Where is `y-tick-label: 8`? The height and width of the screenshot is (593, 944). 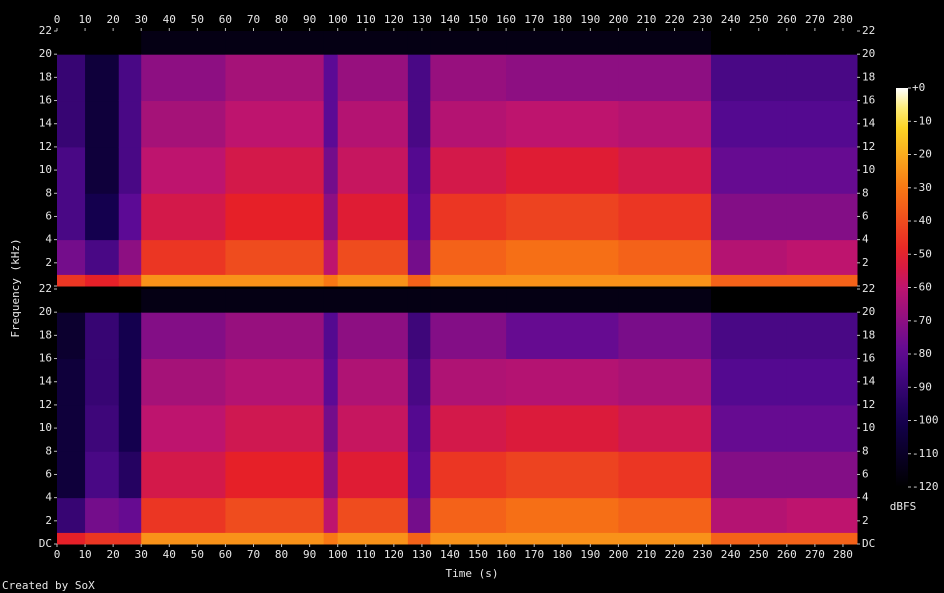
y-tick-label: 8 is located at coordinates (48, 192).